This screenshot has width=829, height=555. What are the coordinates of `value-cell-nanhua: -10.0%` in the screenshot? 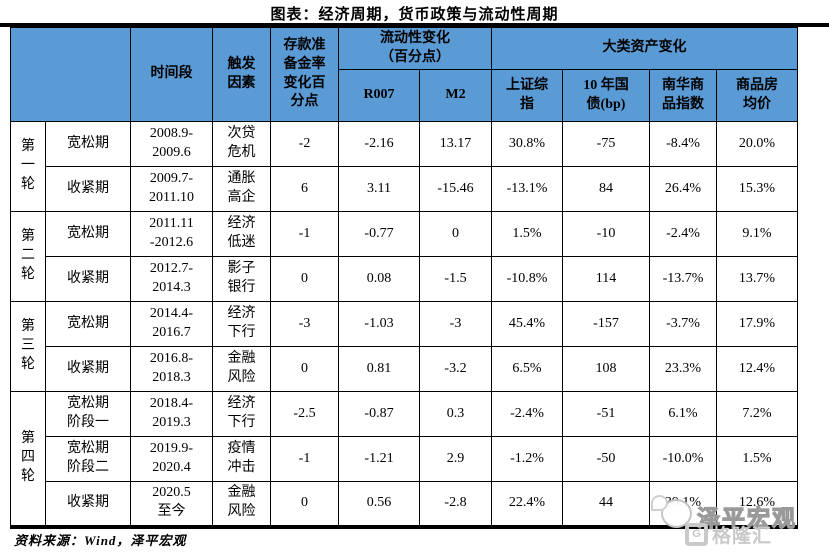 It's located at (683, 459).